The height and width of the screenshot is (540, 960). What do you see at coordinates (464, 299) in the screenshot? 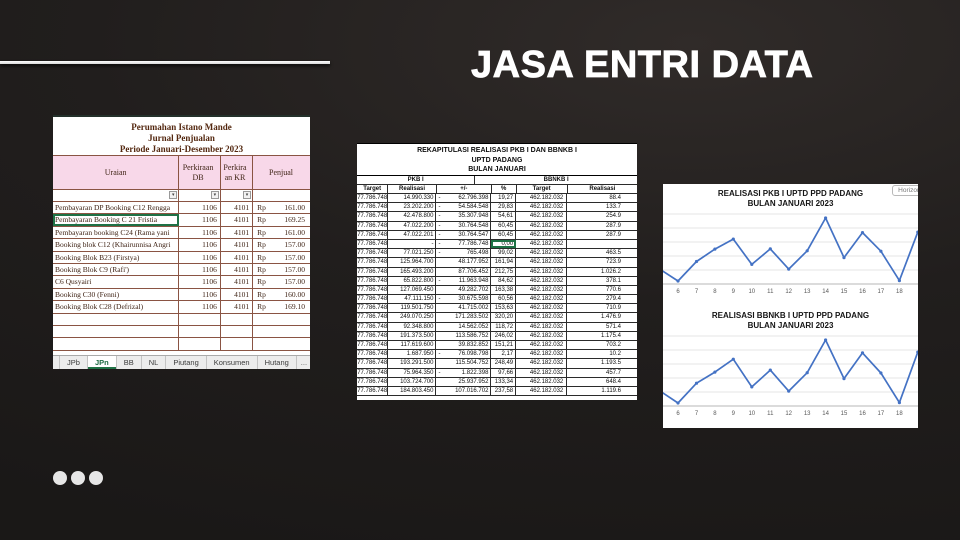
I see `cell-selisih: -30.675.598` at bounding box center [464, 299].